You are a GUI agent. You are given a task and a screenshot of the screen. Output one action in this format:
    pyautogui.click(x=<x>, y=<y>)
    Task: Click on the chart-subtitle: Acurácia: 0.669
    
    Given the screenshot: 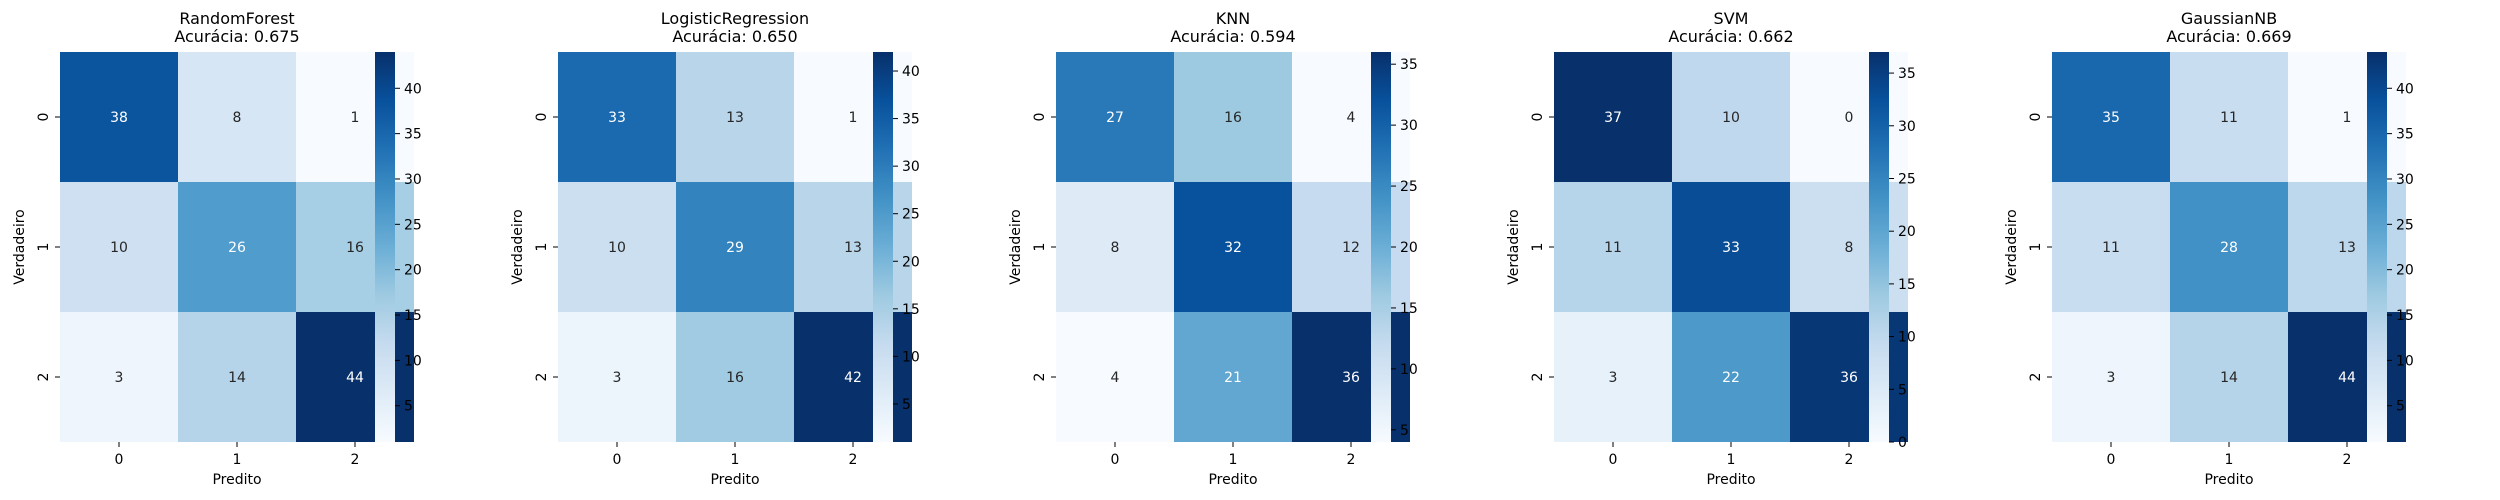 What is the action you would take?
    pyautogui.click(x=2228, y=36)
    